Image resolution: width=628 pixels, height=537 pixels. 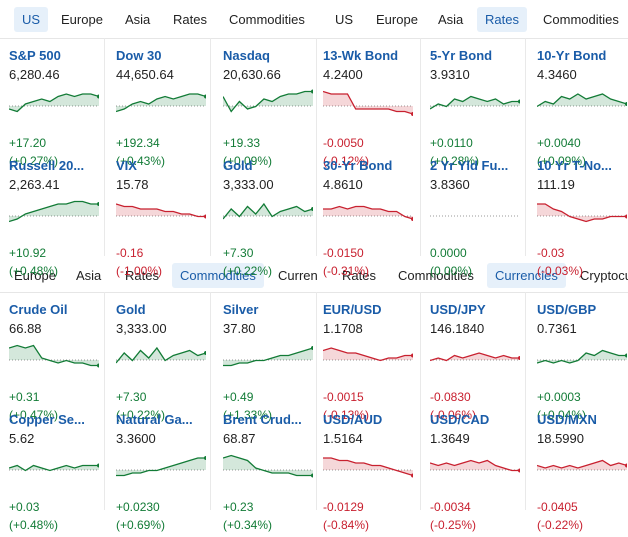 What do you see at coordinates (343, 143) in the screenshot?
I see `quote-change: -0.0050` at bounding box center [343, 143].